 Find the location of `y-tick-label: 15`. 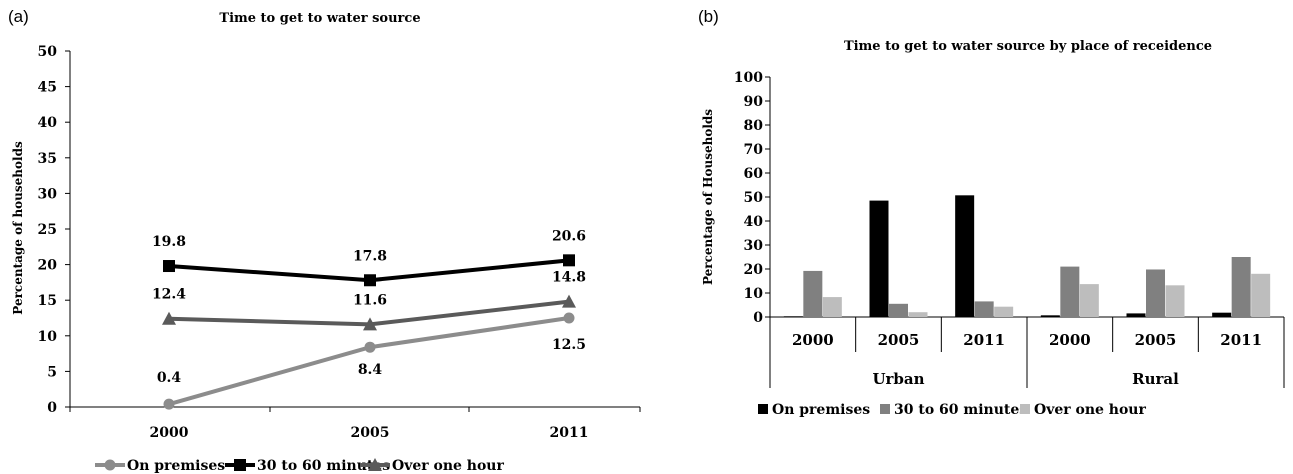

y-tick-label: 15 is located at coordinates (47, 301).